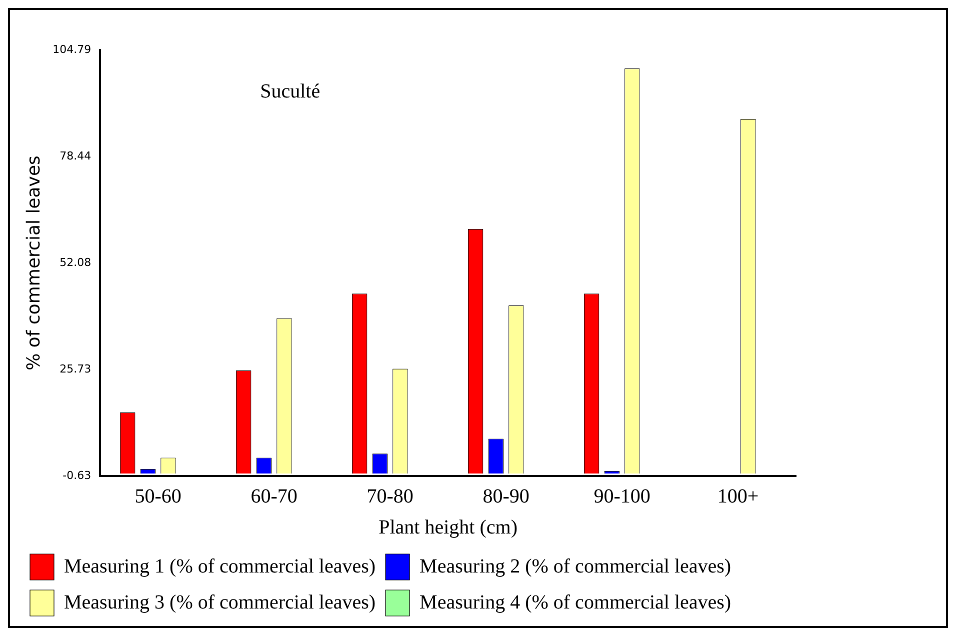  What do you see at coordinates (220, 566) in the screenshot?
I see `legend-label: Measuring 1 (% of commercial leaves)` at bounding box center [220, 566].